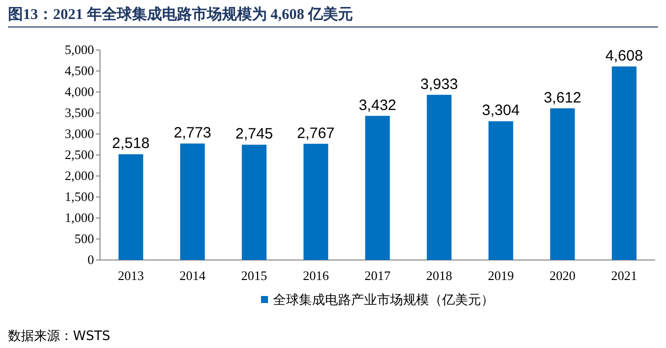  Describe the element at coordinates (131, 143) in the screenshot. I see `data-label: 2,518` at that location.